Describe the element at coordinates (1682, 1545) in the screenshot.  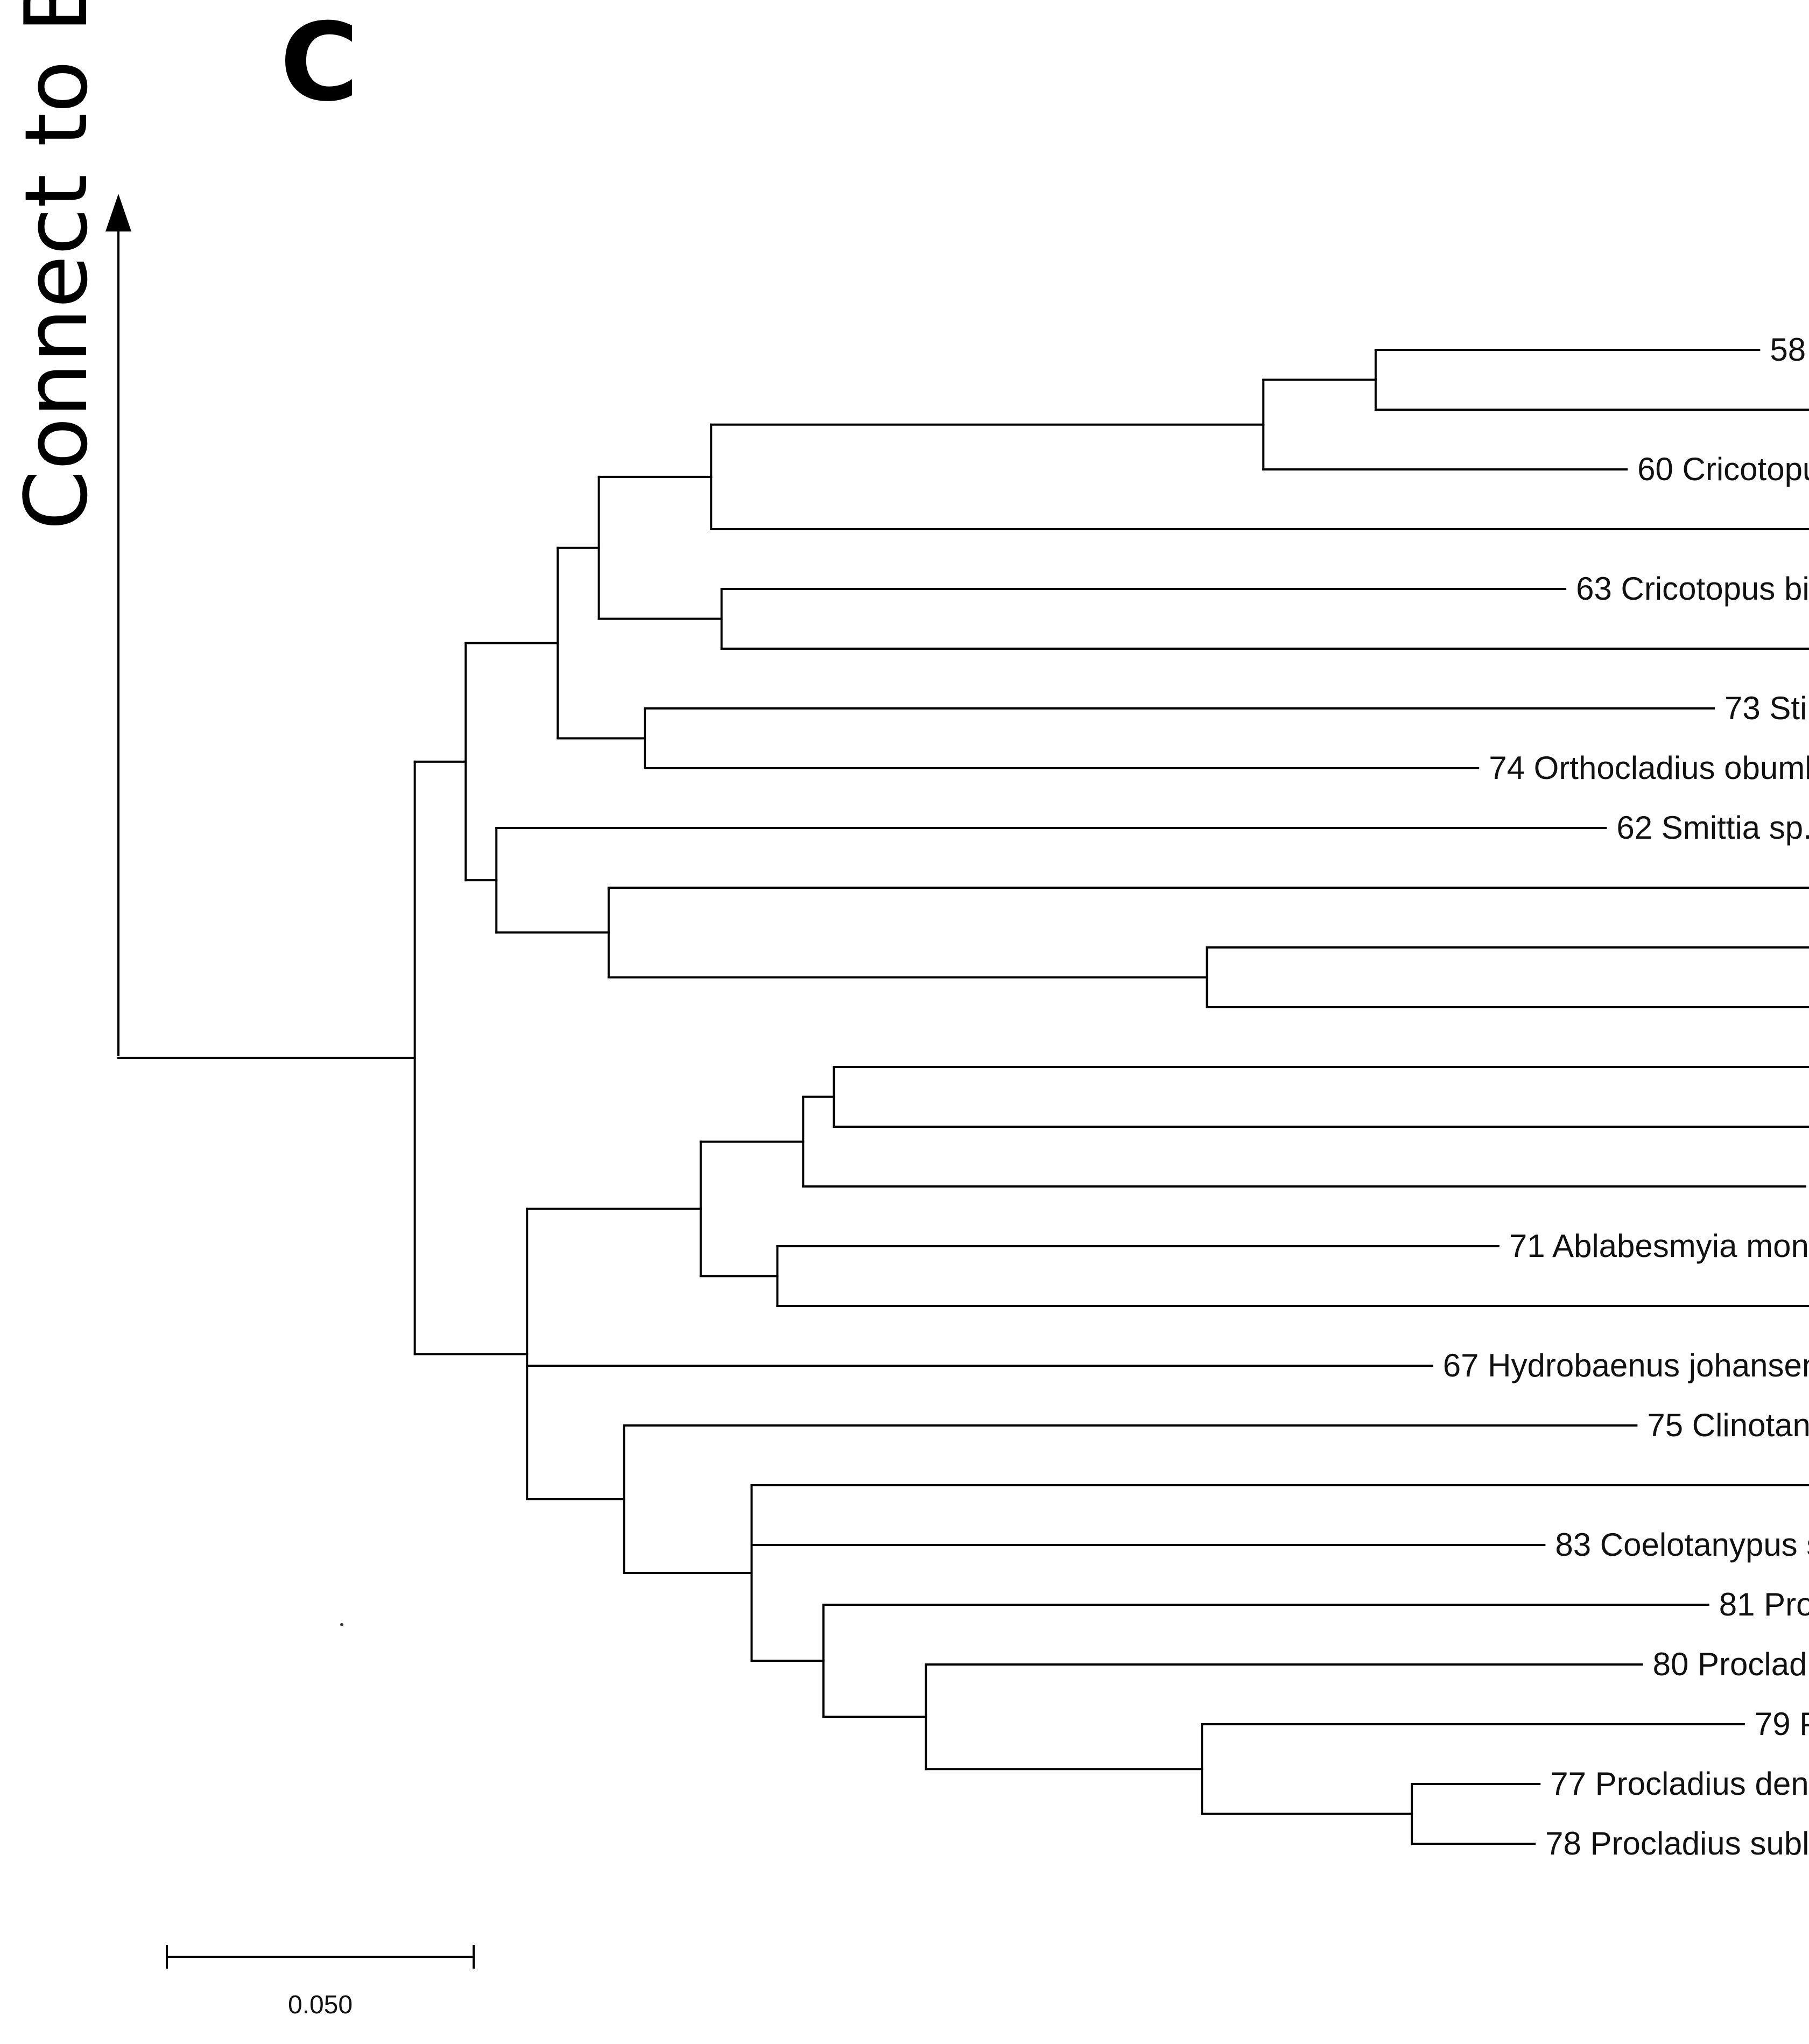
I see `leaf-label-83: 83 Coelotanypus scapularis 131TH x2A60L*` at that location.